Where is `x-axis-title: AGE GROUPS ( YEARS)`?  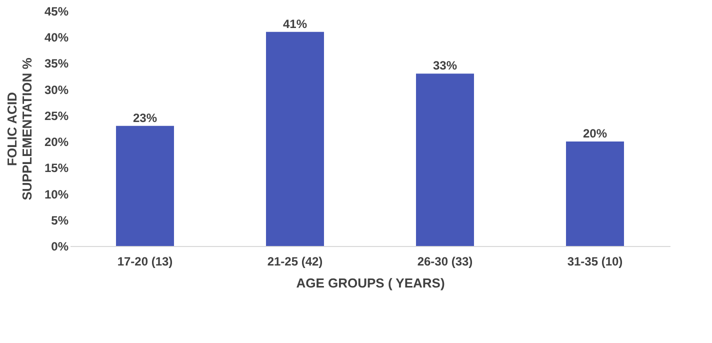
x-axis-title: AGE GROUPS ( YEARS) is located at coordinates (370, 283).